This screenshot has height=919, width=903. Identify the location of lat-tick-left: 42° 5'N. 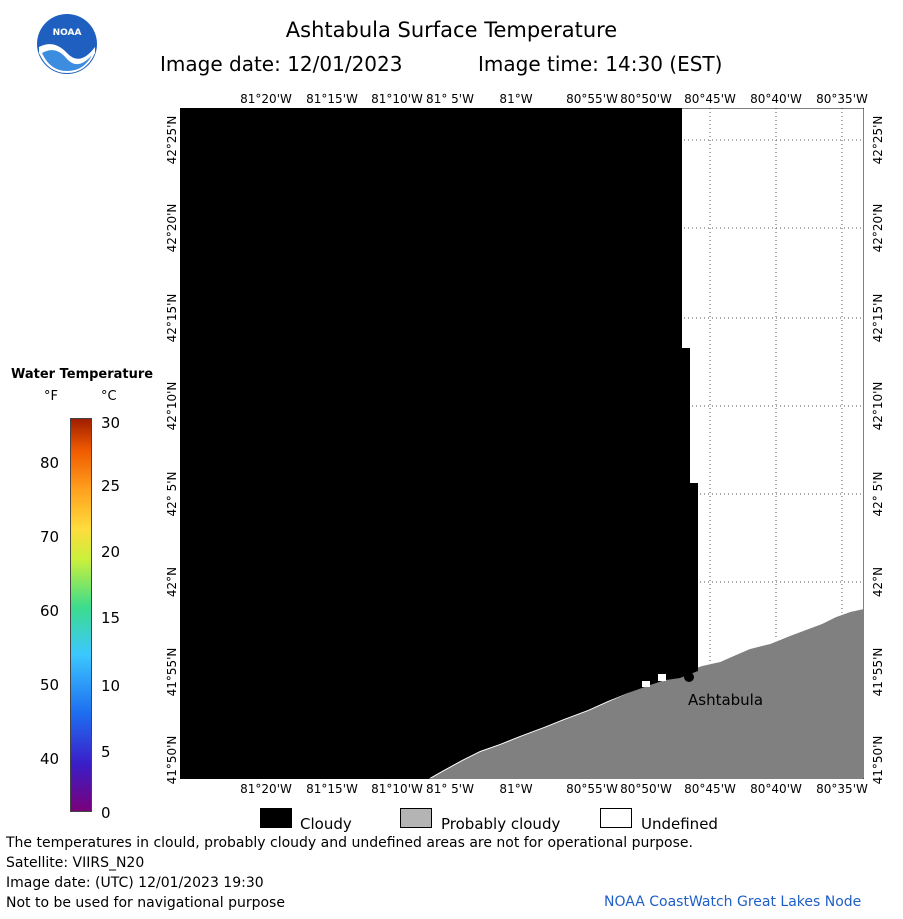
(172, 494).